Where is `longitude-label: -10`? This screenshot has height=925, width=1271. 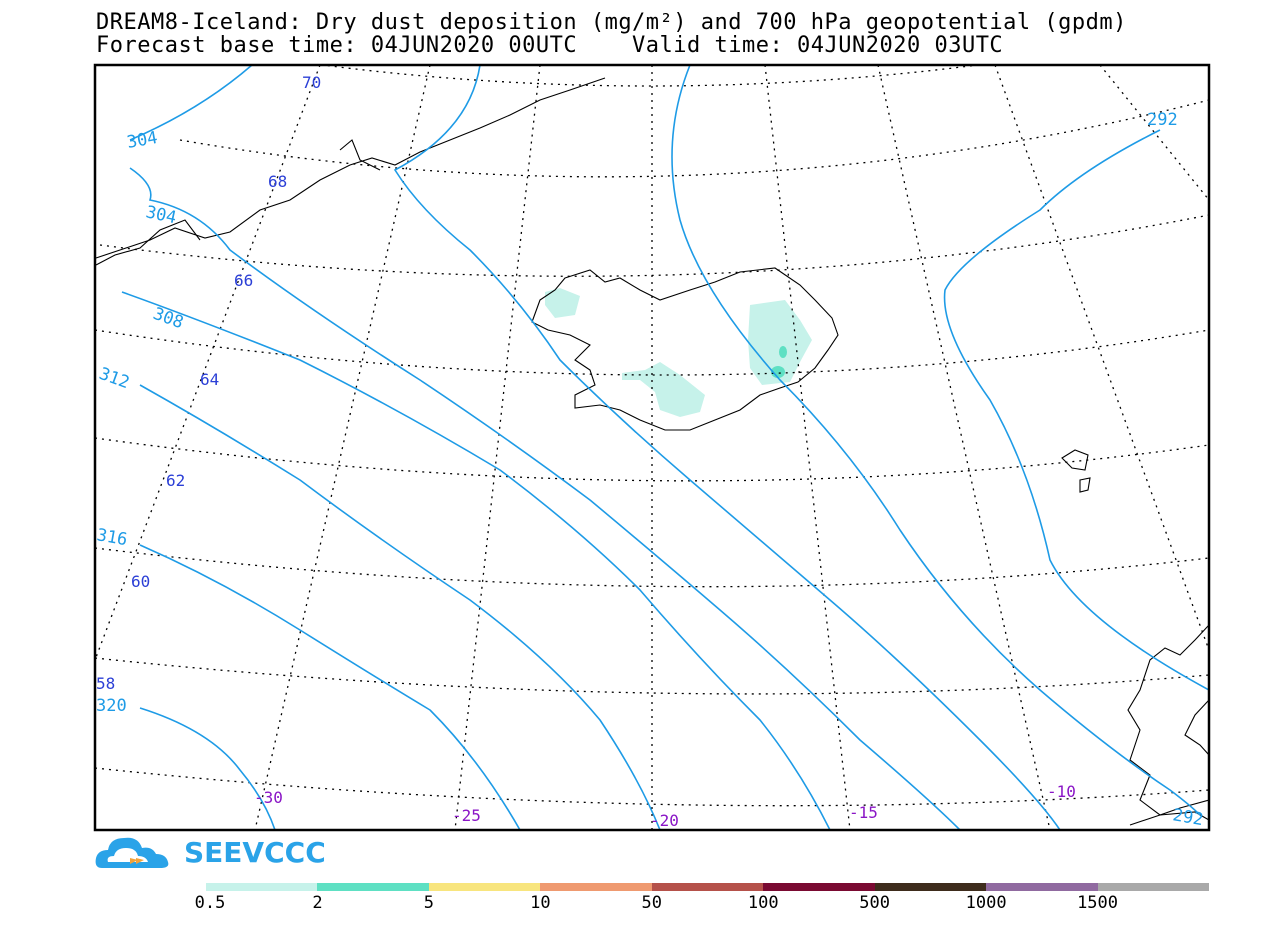 longitude-label: -10 is located at coordinates (1061, 791).